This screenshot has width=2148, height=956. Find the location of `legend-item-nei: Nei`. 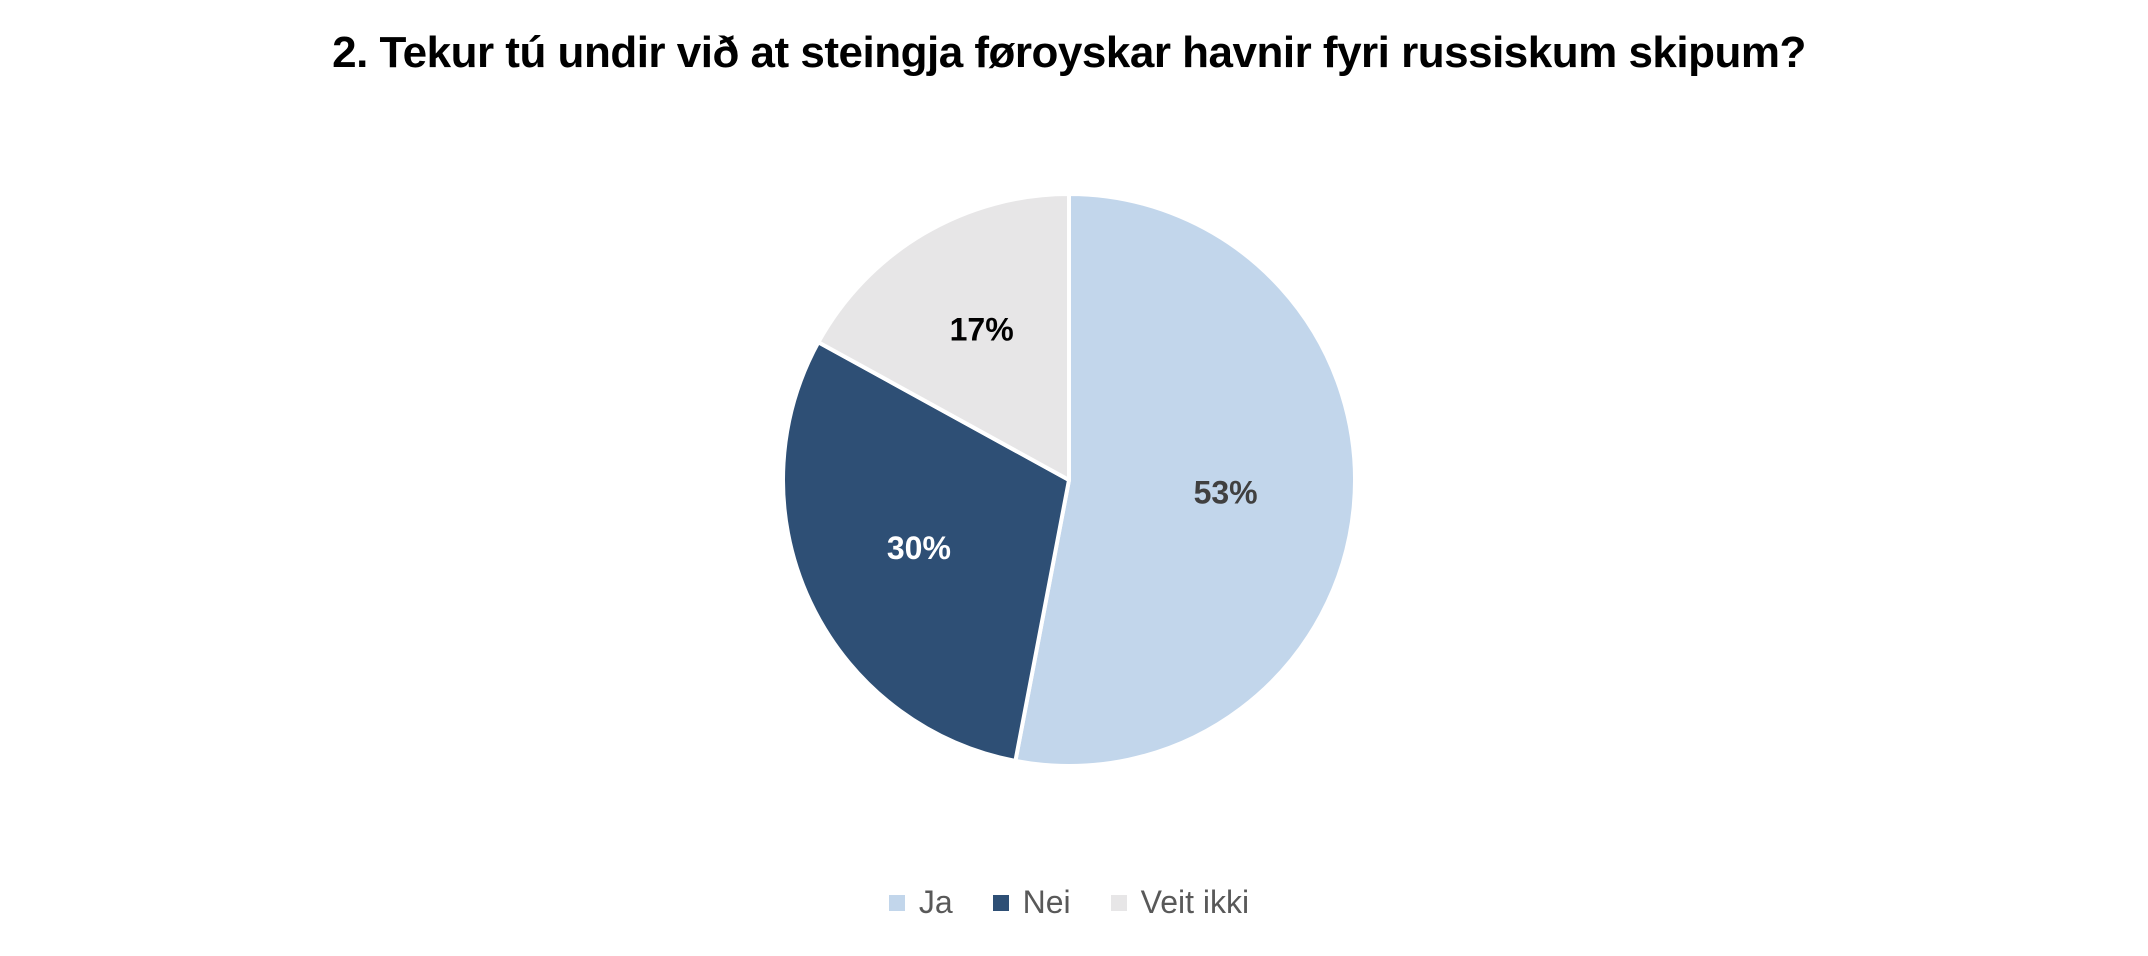

legend-item-nei: Nei is located at coordinates (1031, 902).